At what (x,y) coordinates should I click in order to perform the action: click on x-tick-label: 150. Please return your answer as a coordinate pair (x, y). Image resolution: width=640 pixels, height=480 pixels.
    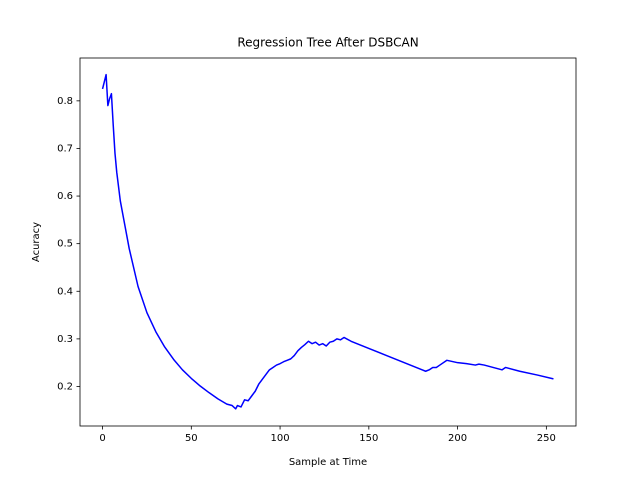
    Looking at the image, I should click on (368, 438).